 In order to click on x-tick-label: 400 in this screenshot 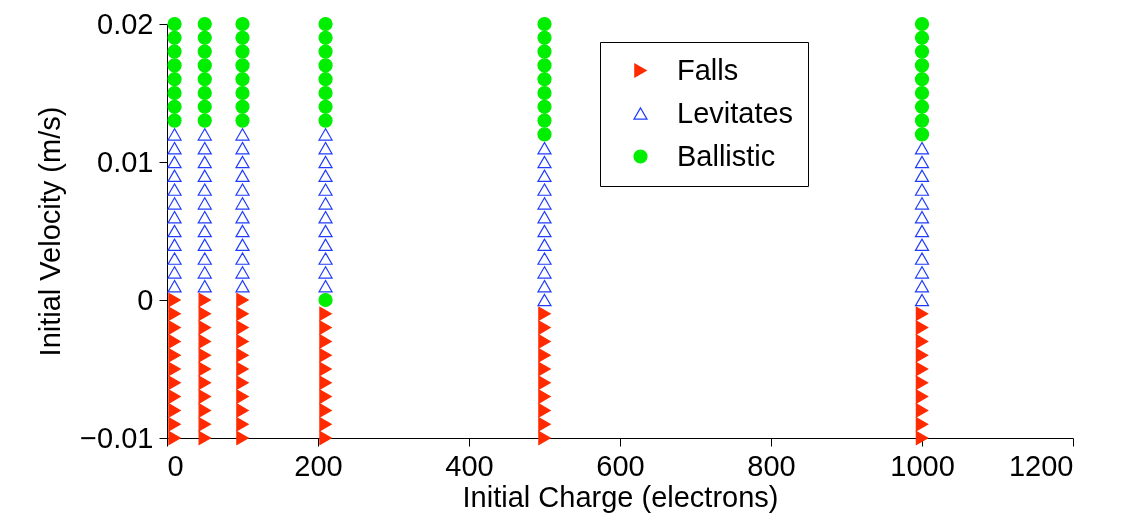, I will do `click(469, 465)`.